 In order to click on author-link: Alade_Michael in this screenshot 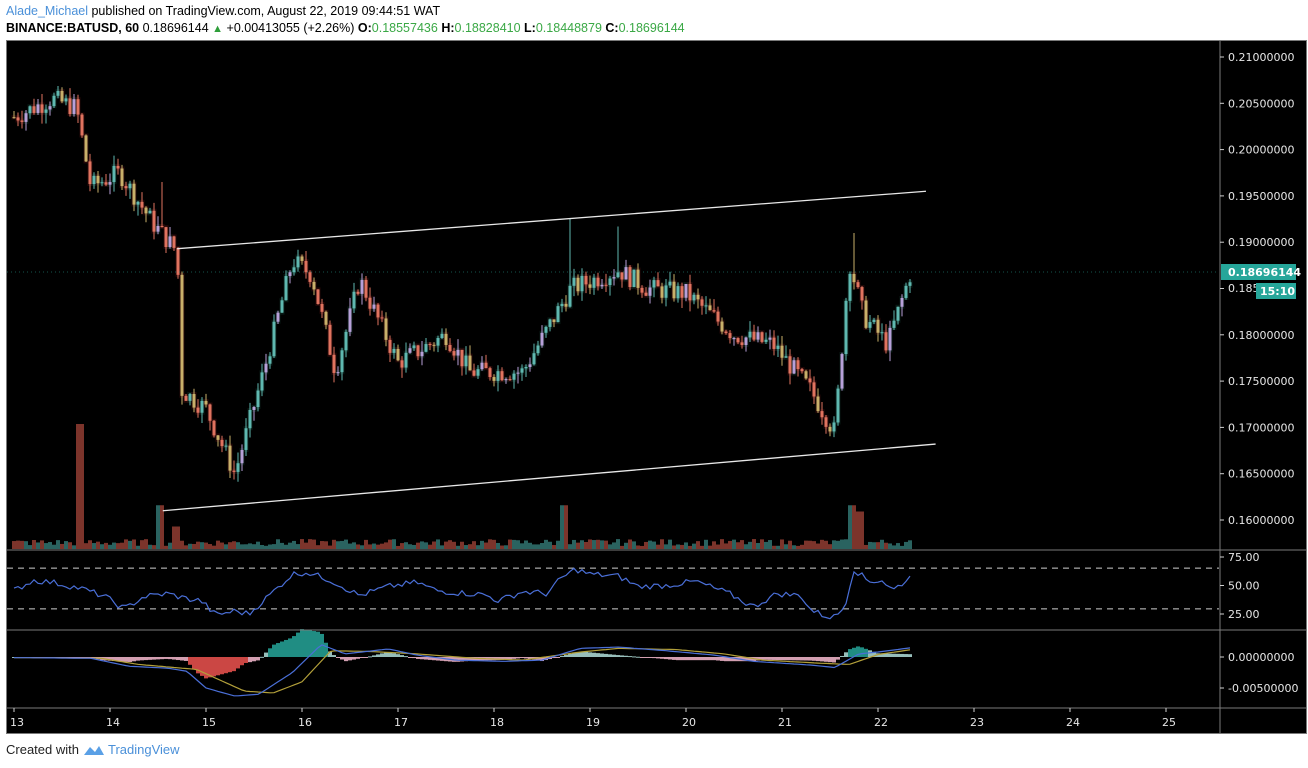, I will do `click(47, 11)`.